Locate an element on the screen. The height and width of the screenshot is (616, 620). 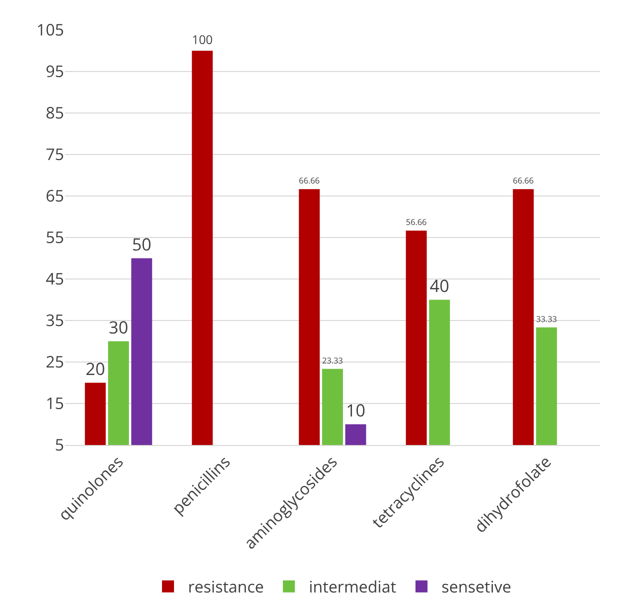
y-tick-label: 65 is located at coordinates (55, 195).